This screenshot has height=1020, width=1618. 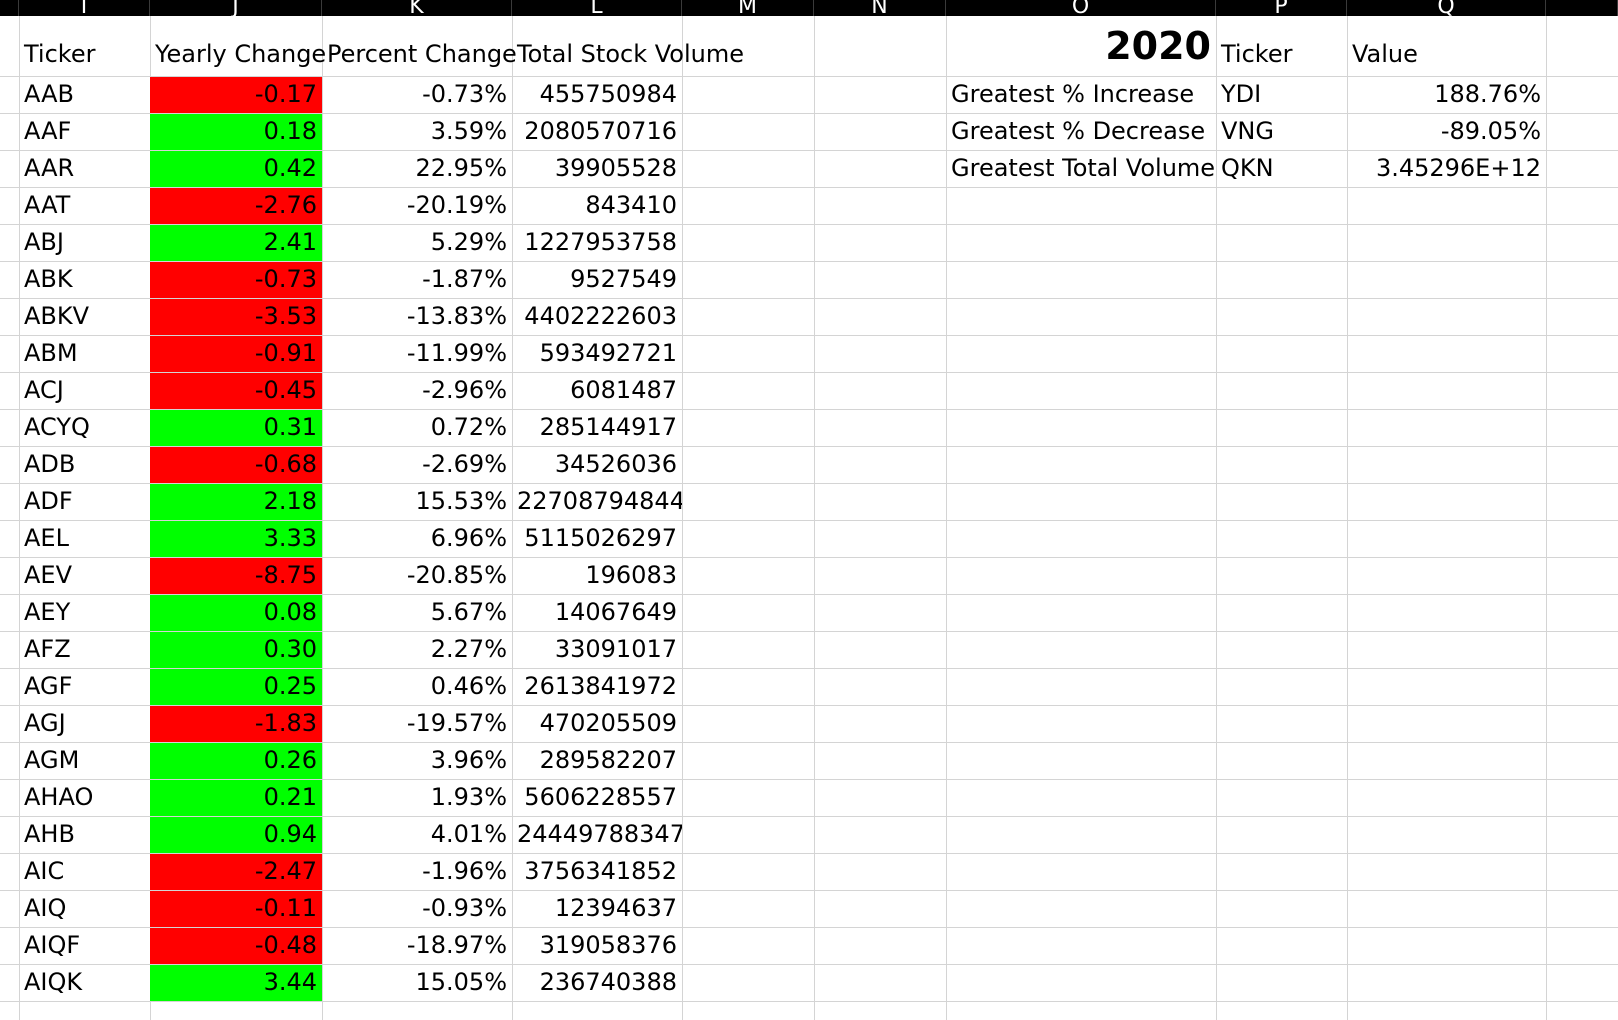 What do you see at coordinates (236, 835) in the screenshot?
I see `yearly-change-cell: 0.94` at bounding box center [236, 835].